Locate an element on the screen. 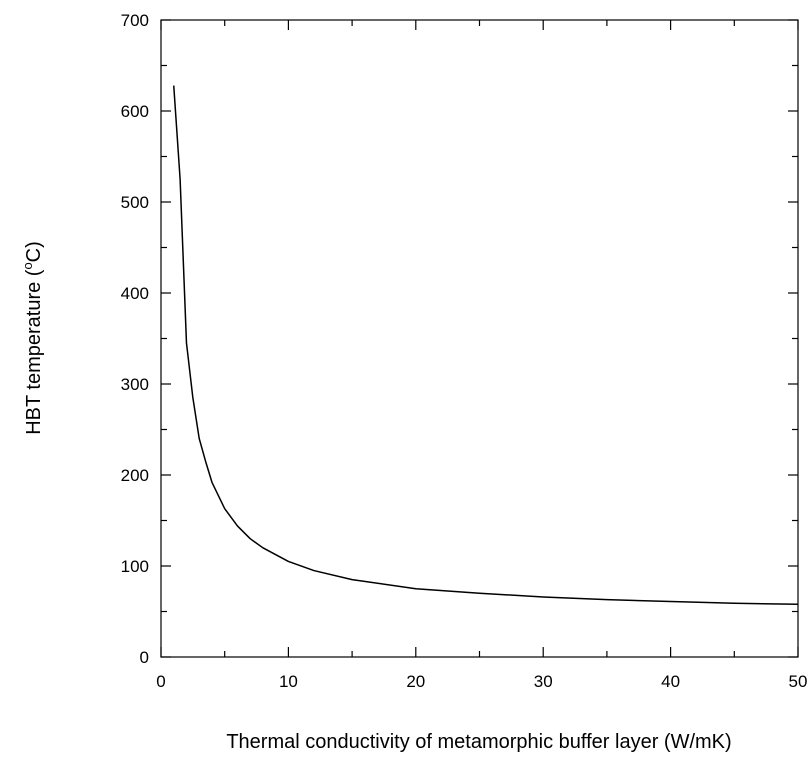 The image size is (812, 768). y-tick-label: 200 is located at coordinates (135, 475).